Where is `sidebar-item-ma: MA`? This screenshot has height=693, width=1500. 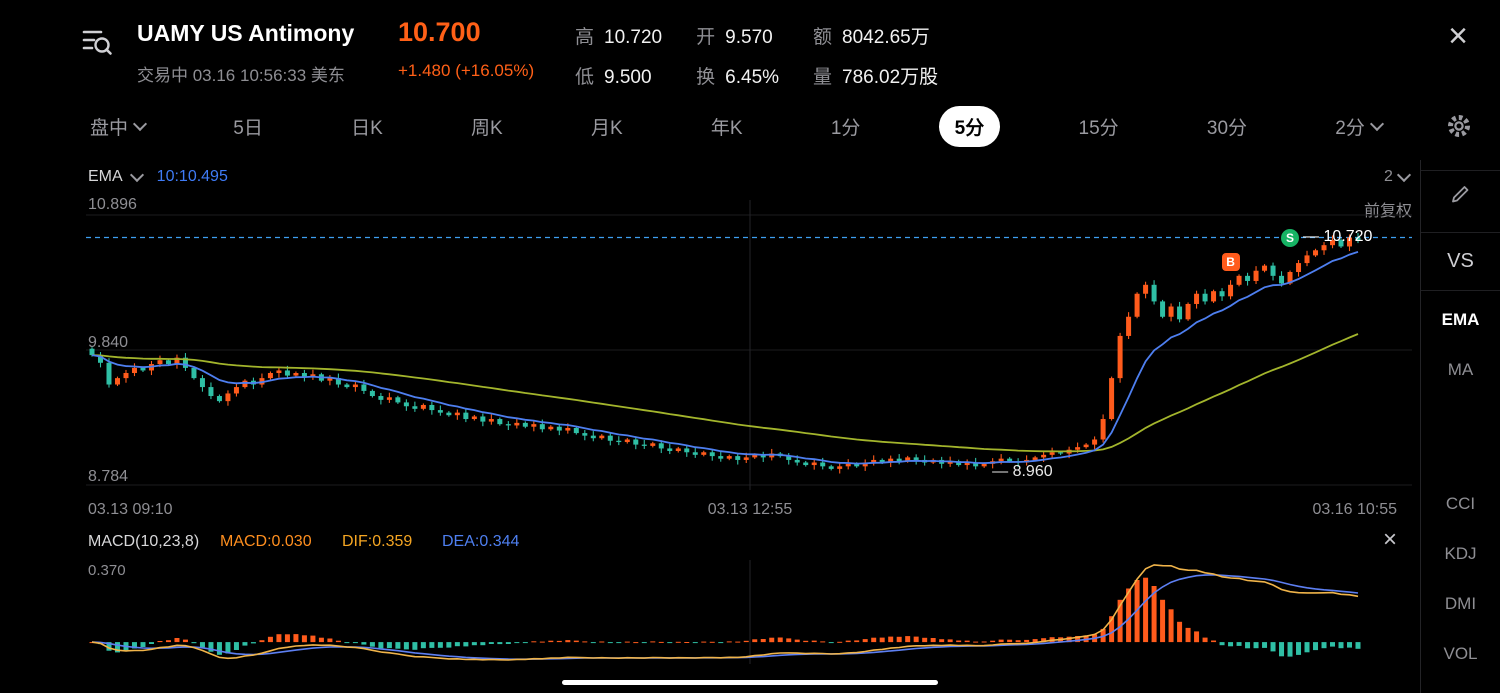
sidebar-item-ma: MA is located at coordinates (1460, 369).